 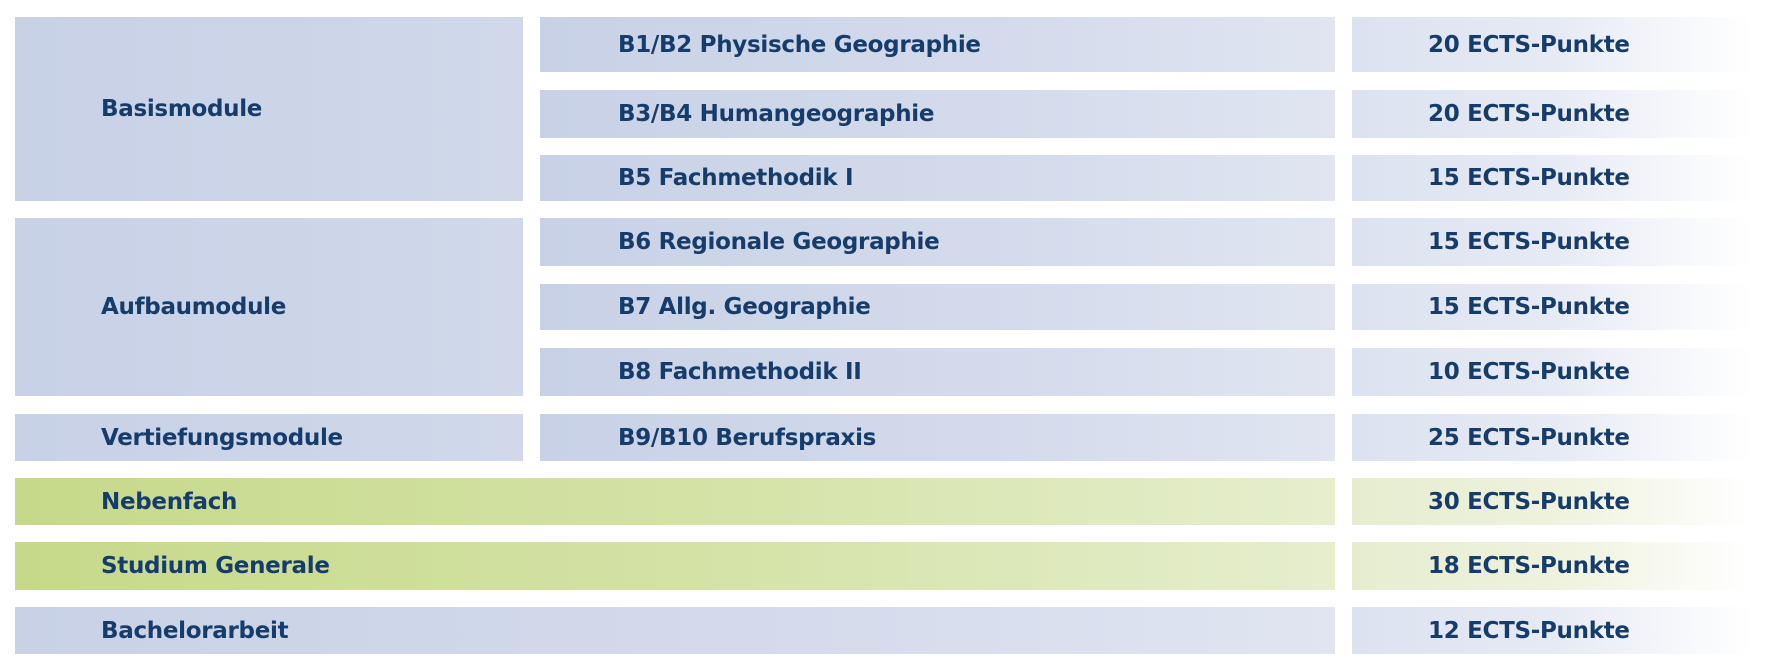 I want to click on group-label: Aufbaumodule, so click(x=194, y=307).